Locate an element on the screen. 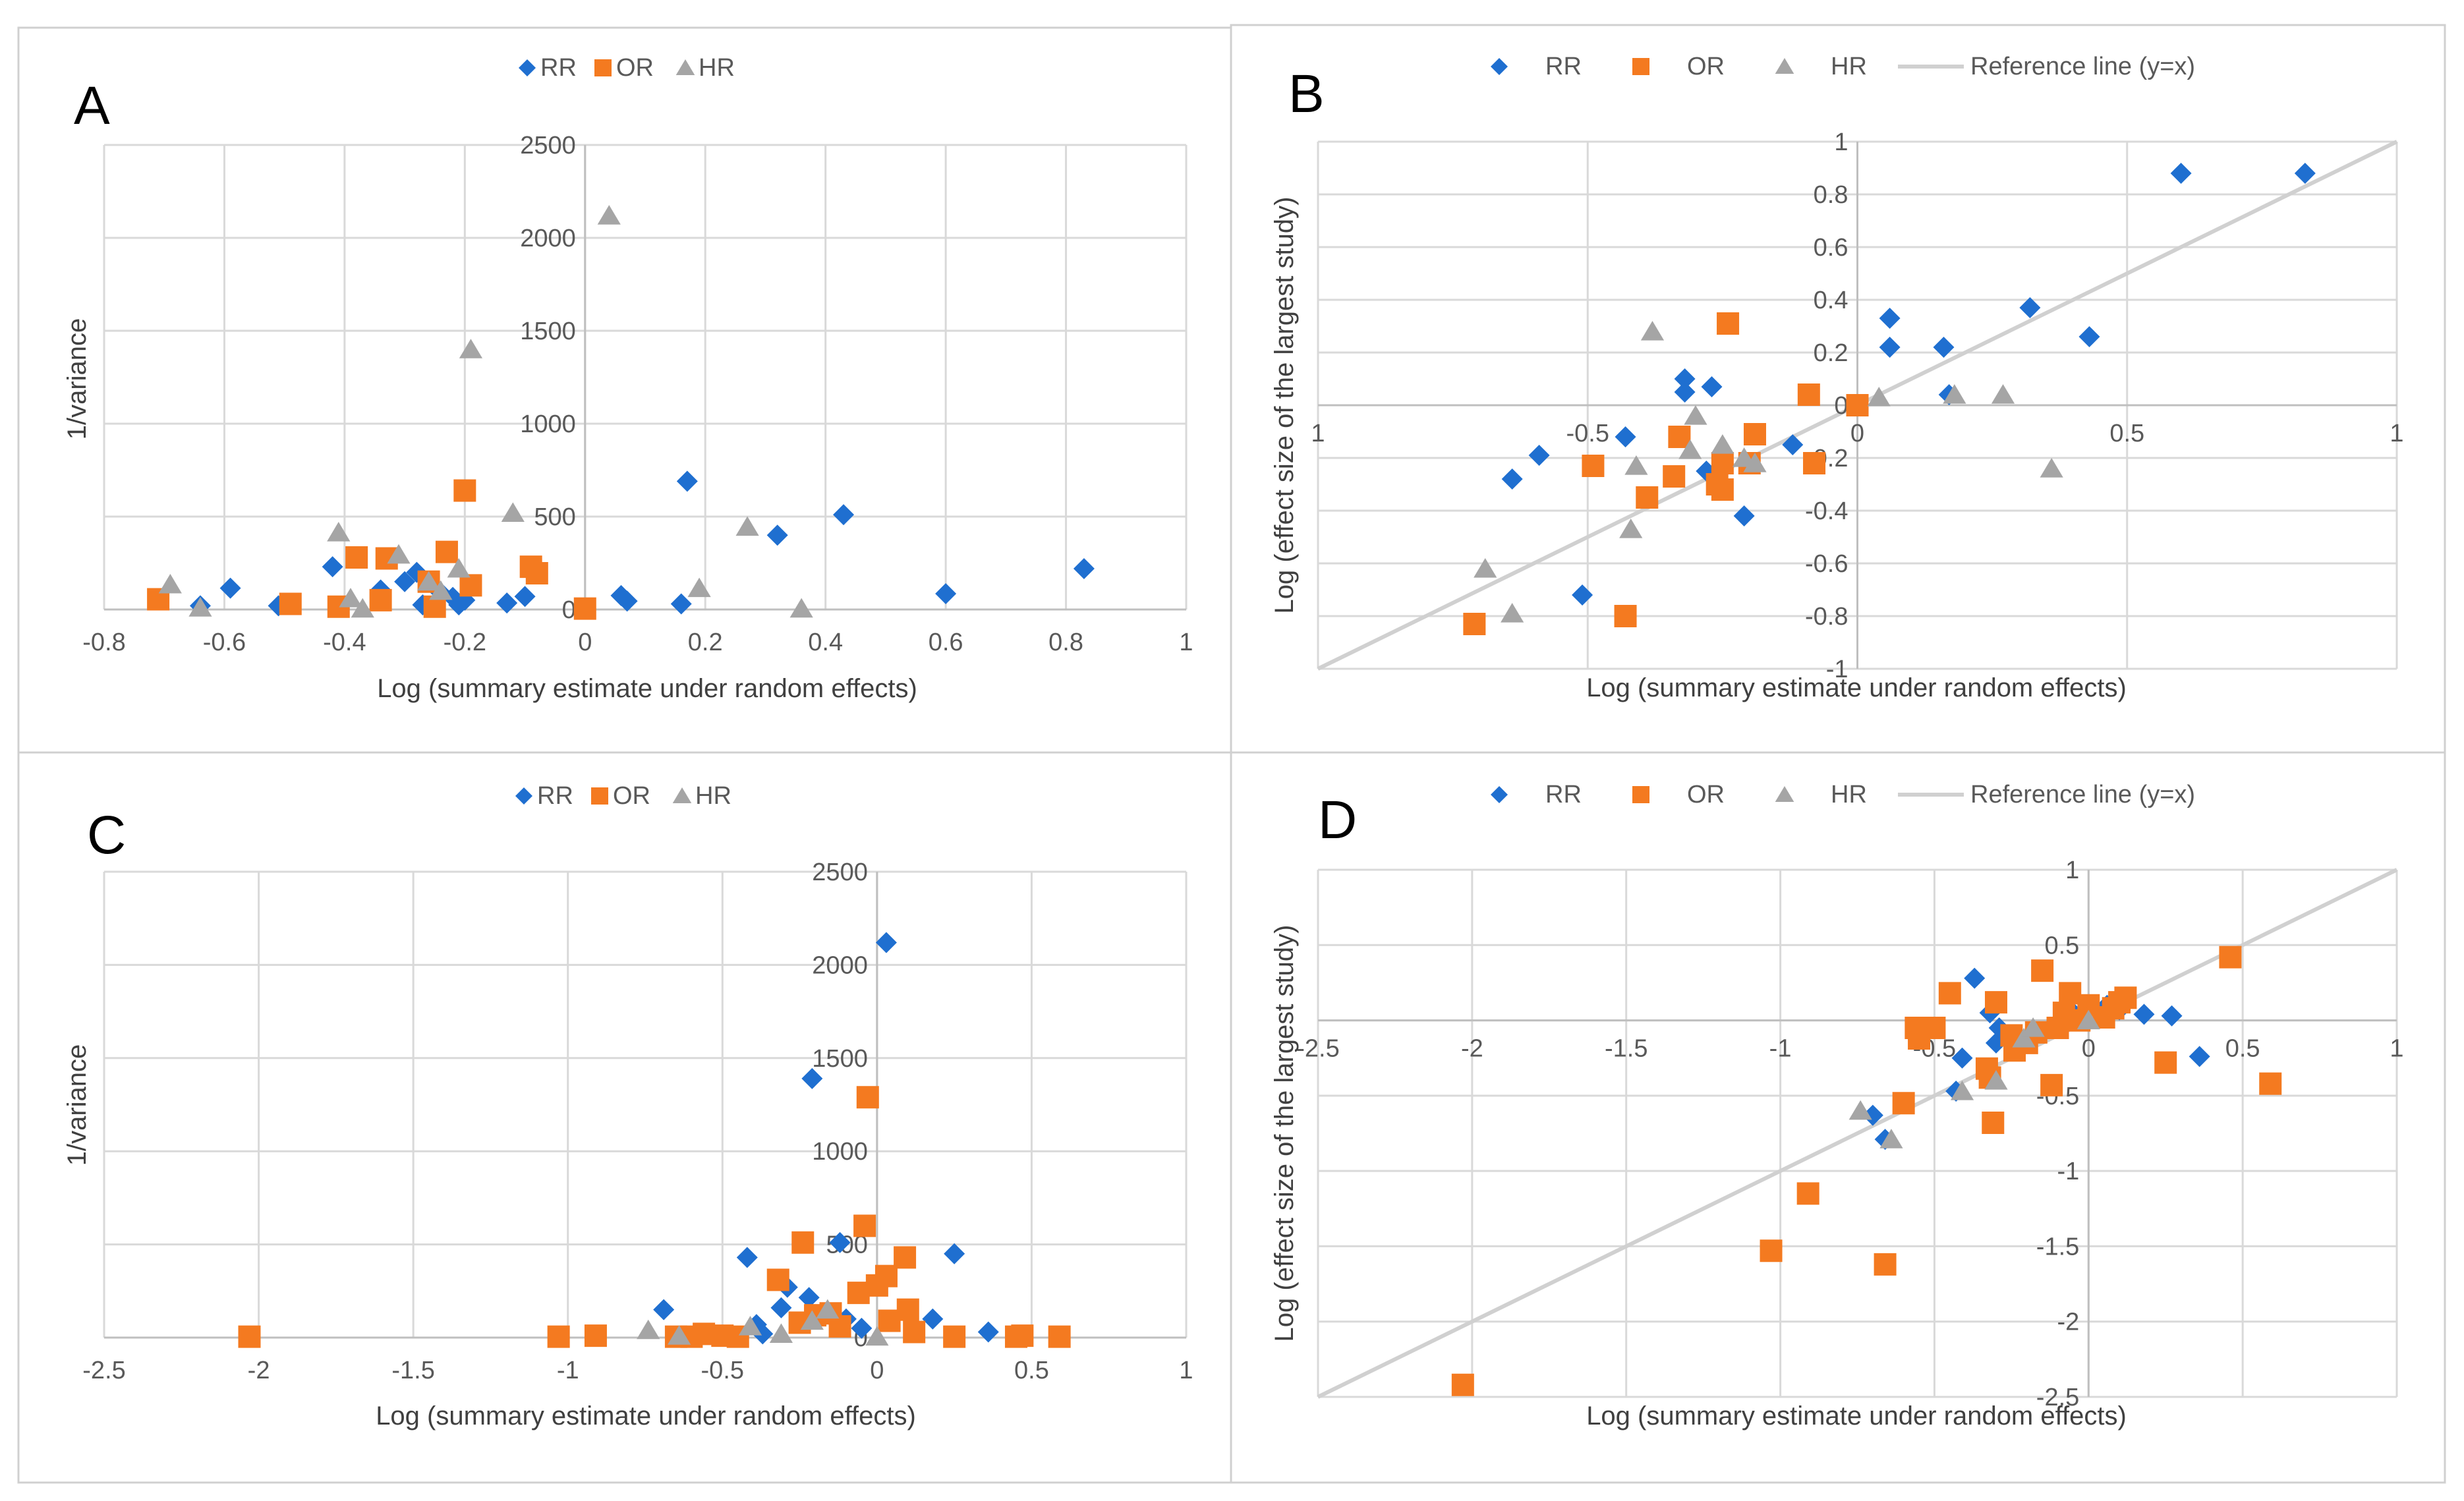  y-tick-label: 500 is located at coordinates (554, 517).